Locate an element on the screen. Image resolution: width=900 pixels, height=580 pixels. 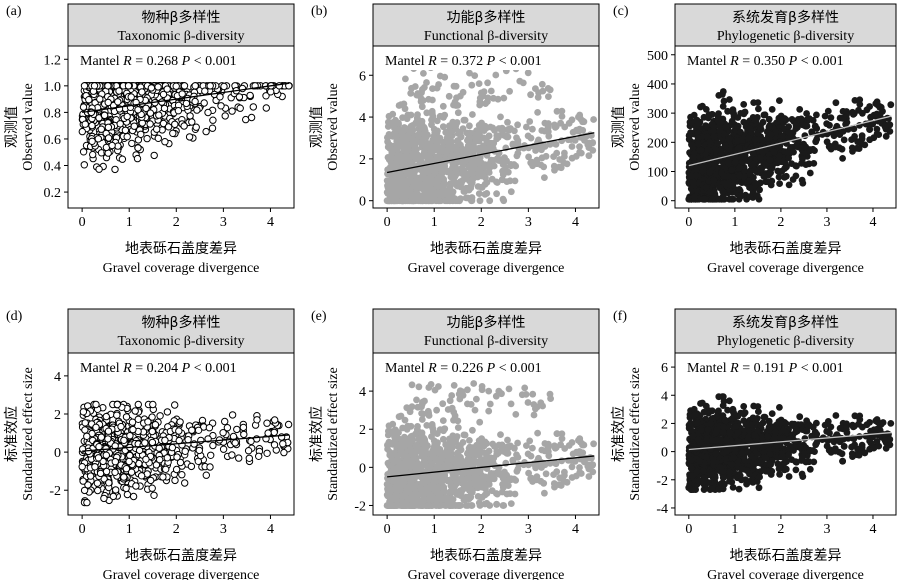
title-en: Taxonomic β-diversity is located at coordinates (180, 341).